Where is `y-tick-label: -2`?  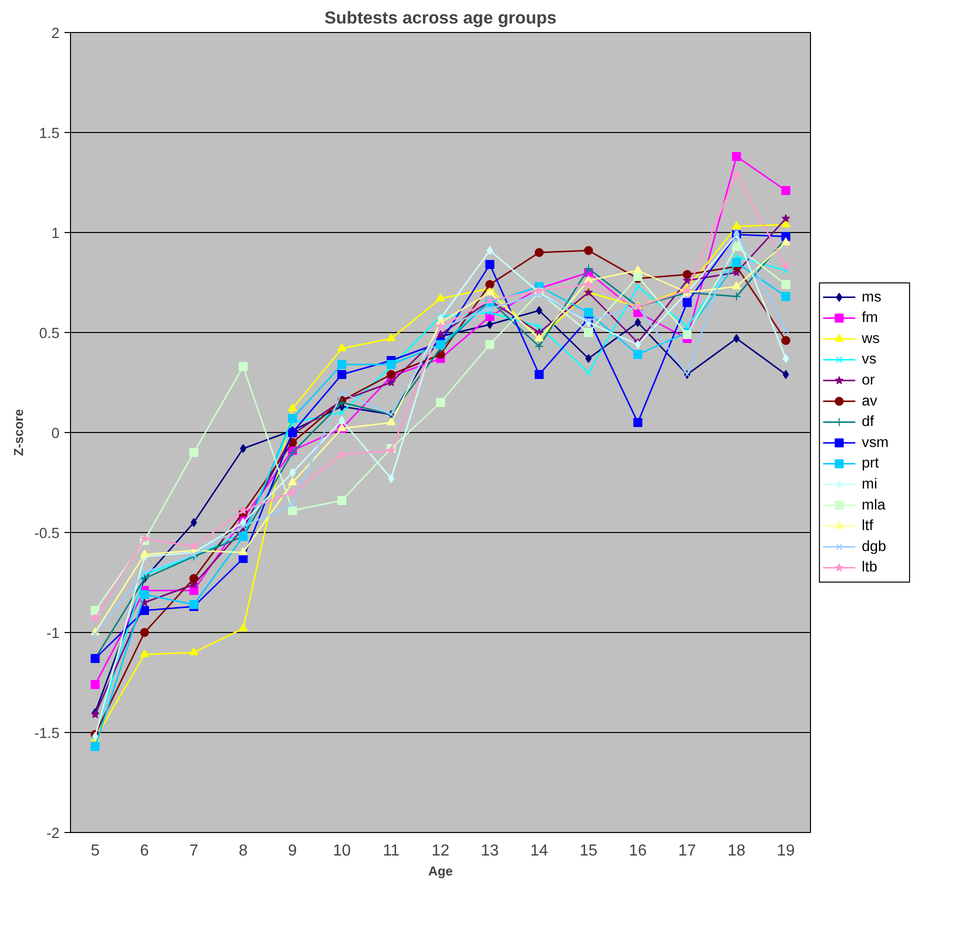
y-tick-label: -2 is located at coordinates (53, 834).